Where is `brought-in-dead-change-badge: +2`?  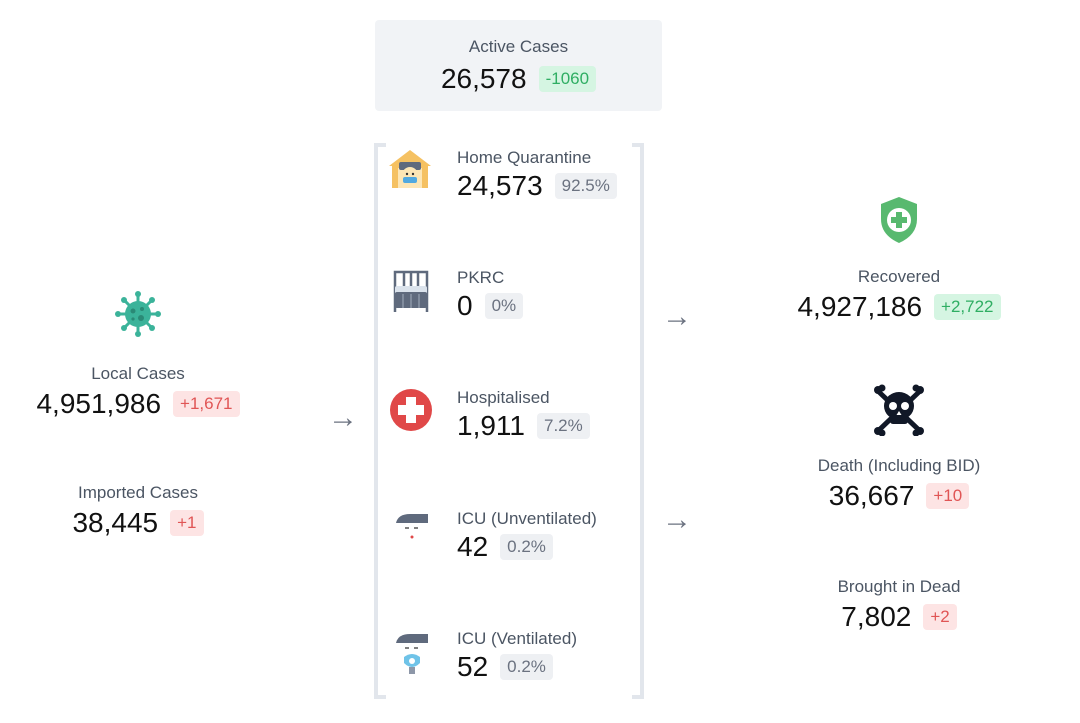 brought-in-dead-change-badge: +2 is located at coordinates (940, 617).